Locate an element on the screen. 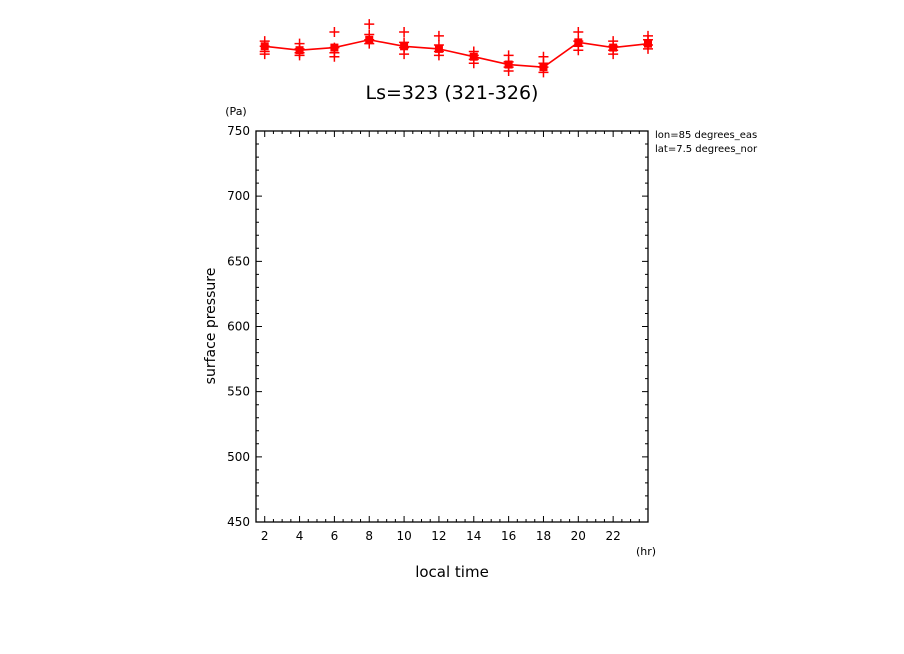 Image resolution: width=904 pixels, height=654 pixels. y-tick-label: 750 is located at coordinates (238, 131).